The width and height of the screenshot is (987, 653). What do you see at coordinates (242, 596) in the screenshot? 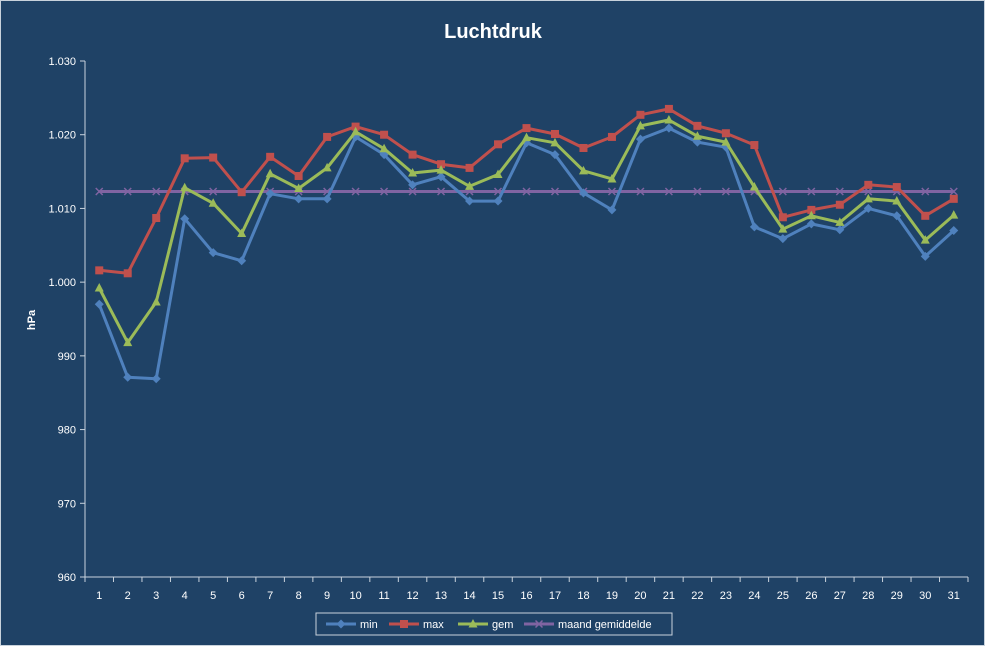
I see `x-tick-label: 6` at bounding box center [242, 596].